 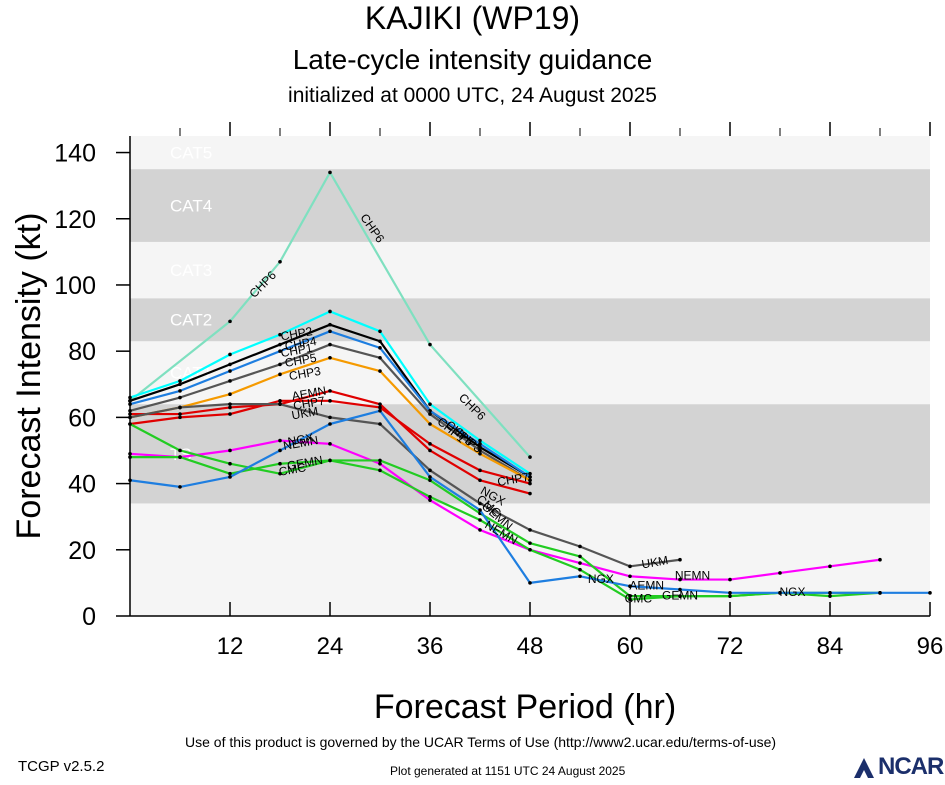 What do you see at coordinates (191, 320) in the screenshot?
I see `band-label-cat2: CAT2` at bounding box center [191, 320].